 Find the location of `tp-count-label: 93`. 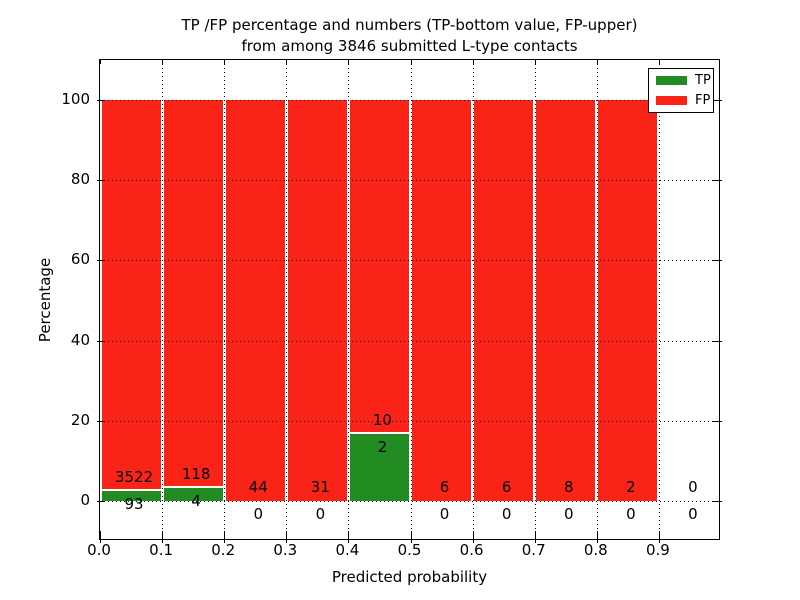

tp-count-label: 93 is located at coordinates (134, 503).